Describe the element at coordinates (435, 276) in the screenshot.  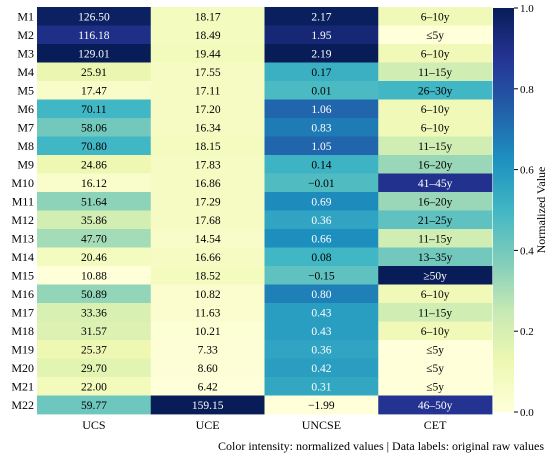
I see `cell-label: ≥50y` at that location.